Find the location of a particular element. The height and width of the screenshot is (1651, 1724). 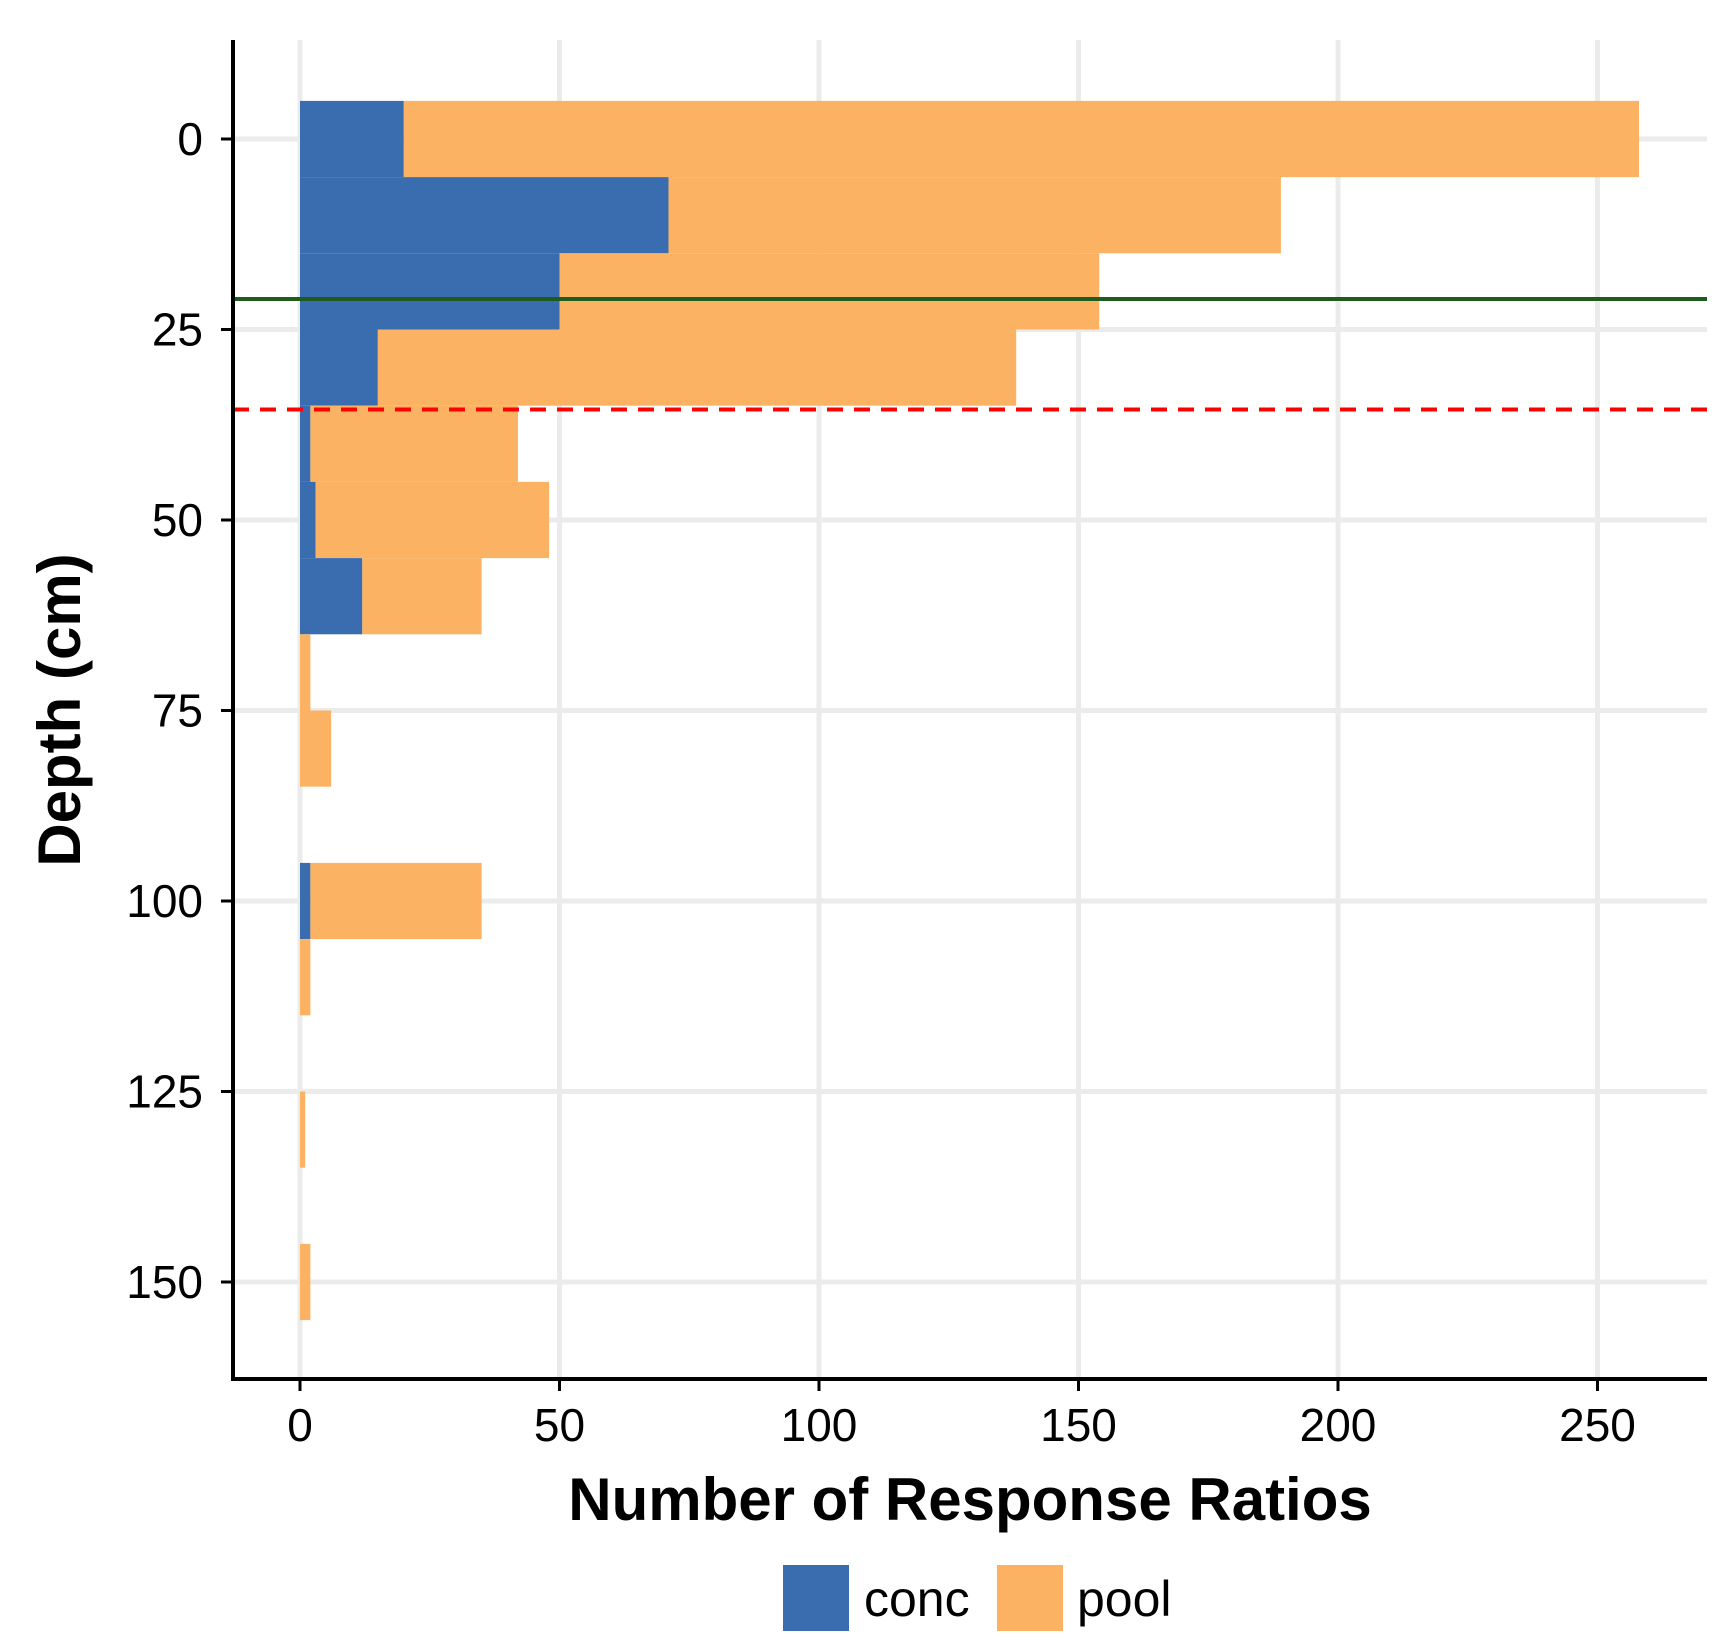

y-tick-label: 25 is located at coordinates (177, 330).